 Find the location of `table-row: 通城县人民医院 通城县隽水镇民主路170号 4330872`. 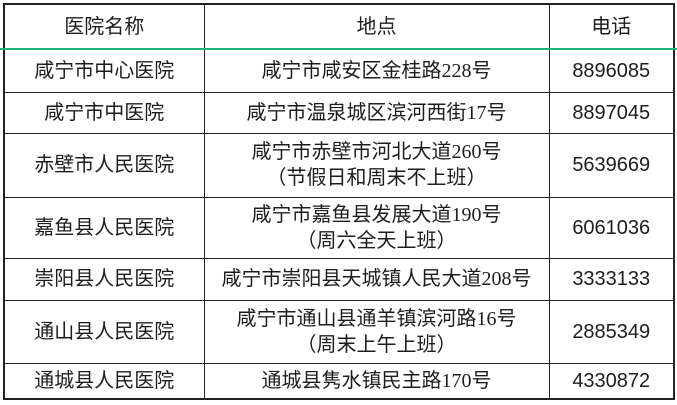

table-row: 通城县人民医院 通城县隽水镇民主路170号 4330872 is located at coordinates (339, 381).